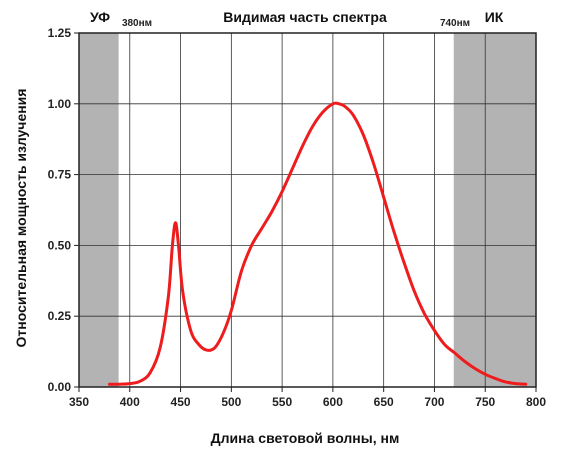 This screenshot has width=567, height=464. Describe the element at coordinates (455, 23) in the screenshot. I see `ir-boundary-label: 740нм` at that location.